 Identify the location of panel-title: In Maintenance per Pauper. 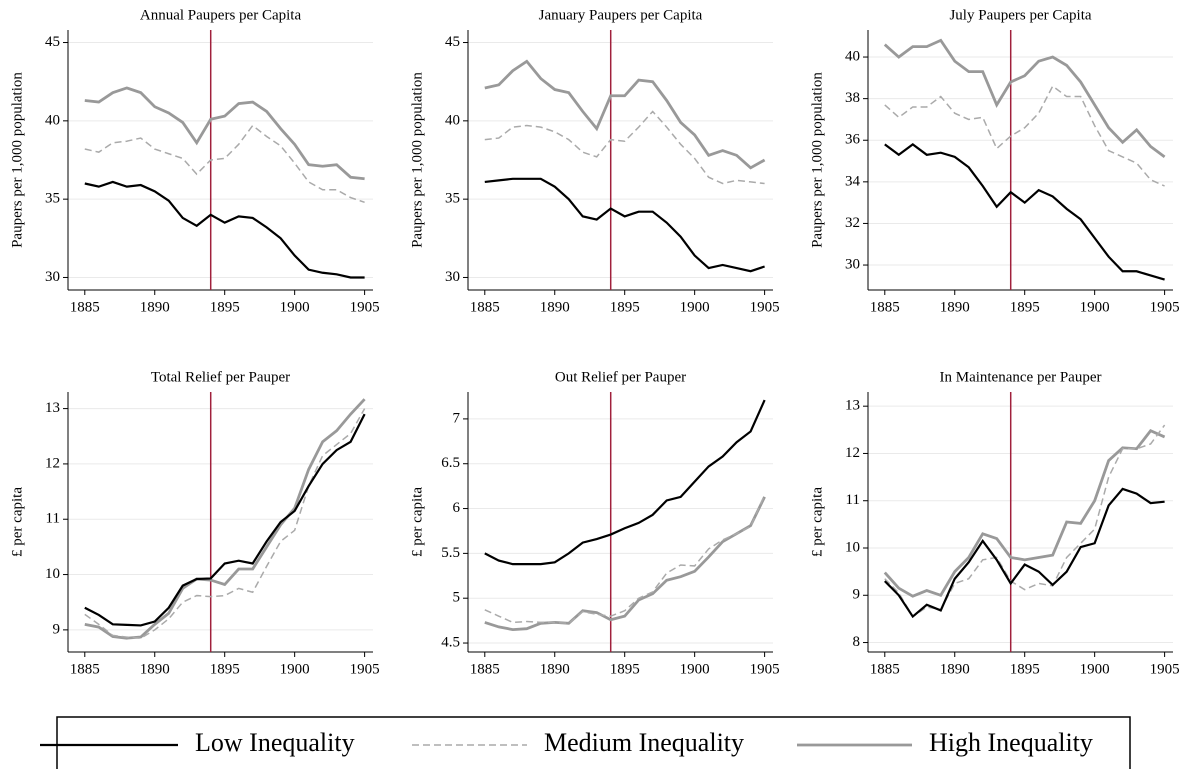
(1020, 377).